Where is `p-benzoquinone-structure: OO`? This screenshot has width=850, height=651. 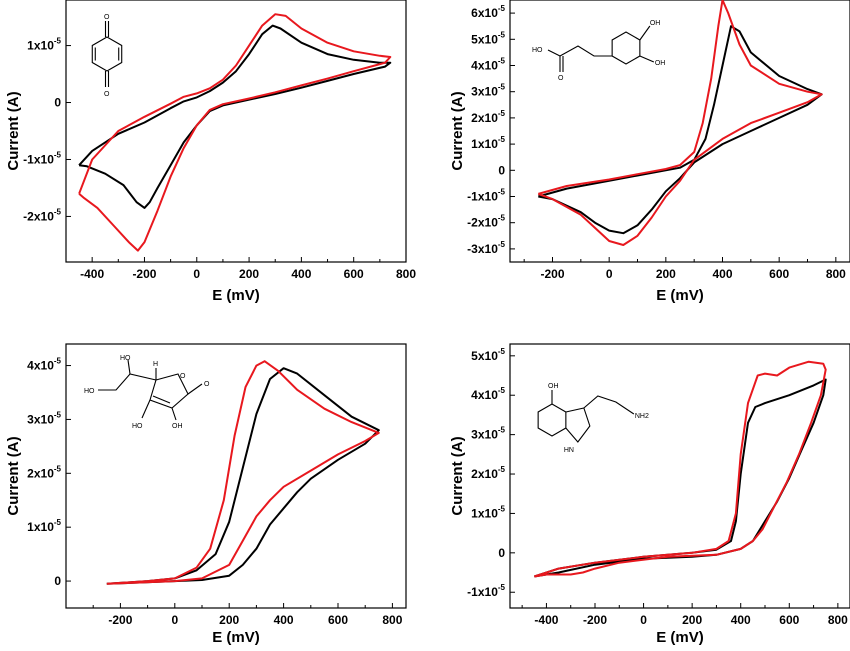 p-benzoquinone-structure: OO is located at coordinates (107, 55).